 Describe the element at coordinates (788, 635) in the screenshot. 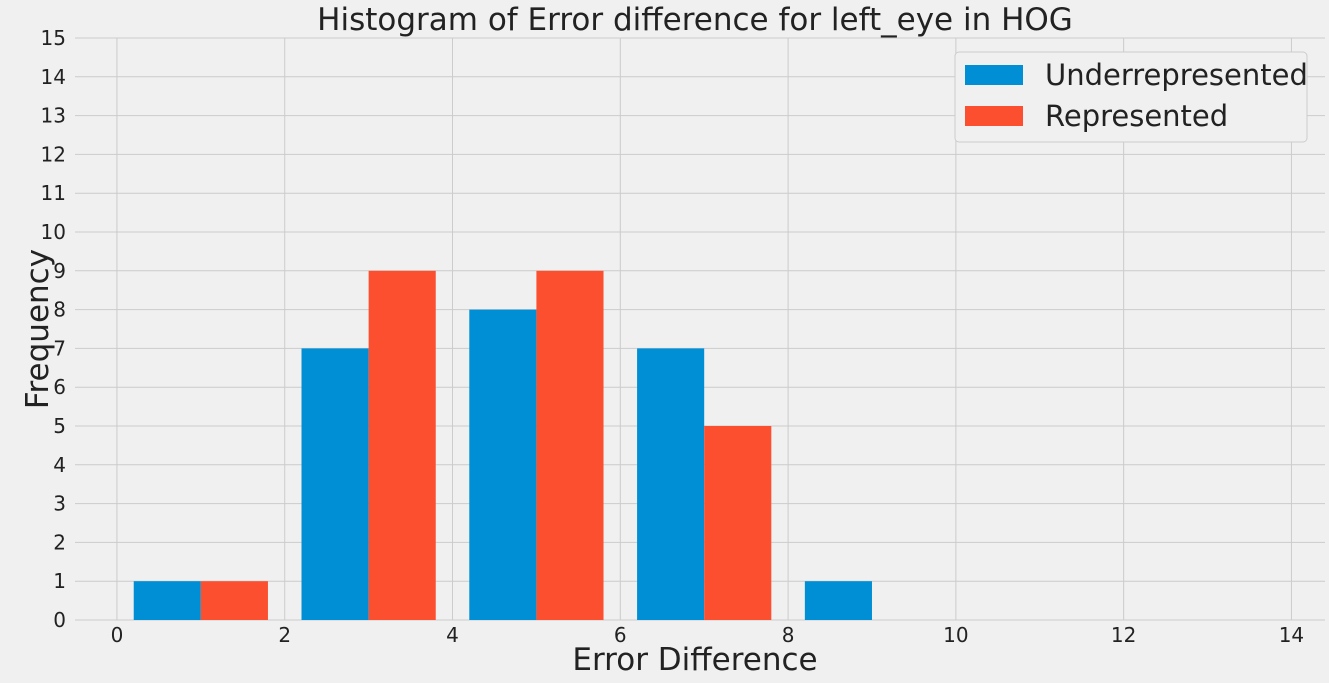

I see `x-tick-label: 8` at that location.